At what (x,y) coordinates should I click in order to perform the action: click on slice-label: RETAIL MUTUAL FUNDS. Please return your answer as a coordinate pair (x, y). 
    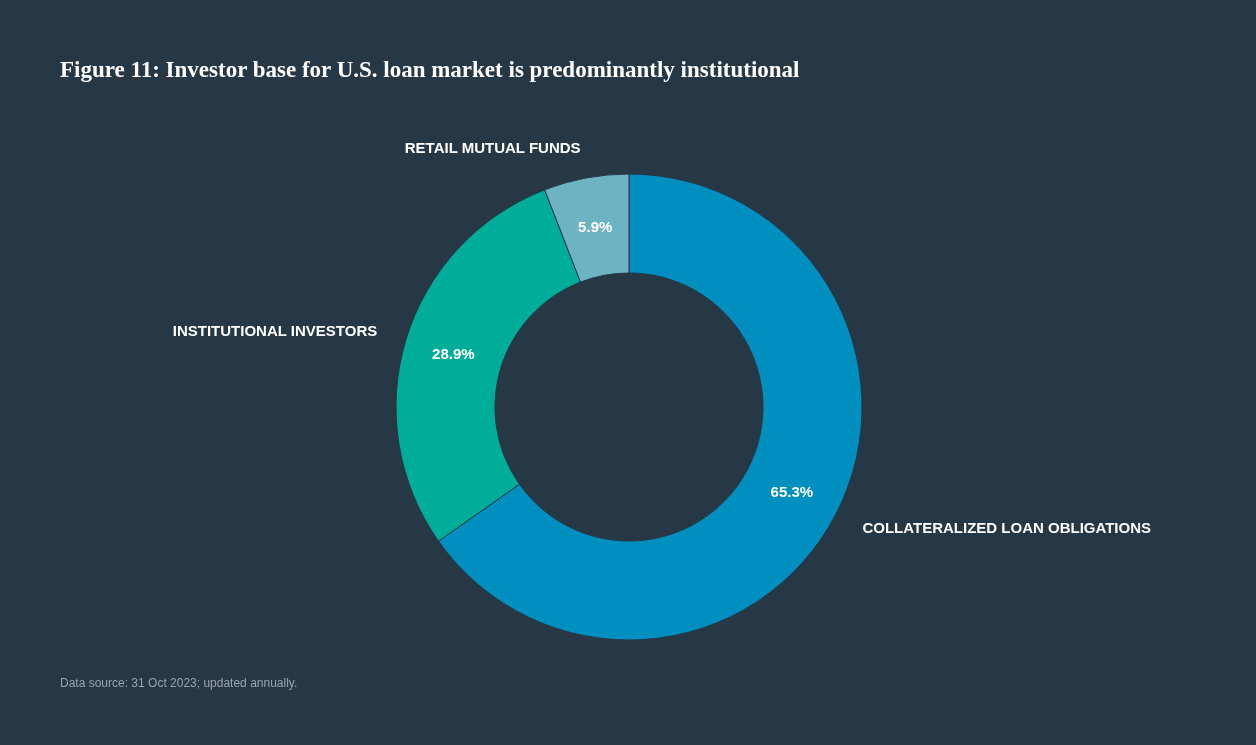
    Looking at the image, I should click on (492, 148).